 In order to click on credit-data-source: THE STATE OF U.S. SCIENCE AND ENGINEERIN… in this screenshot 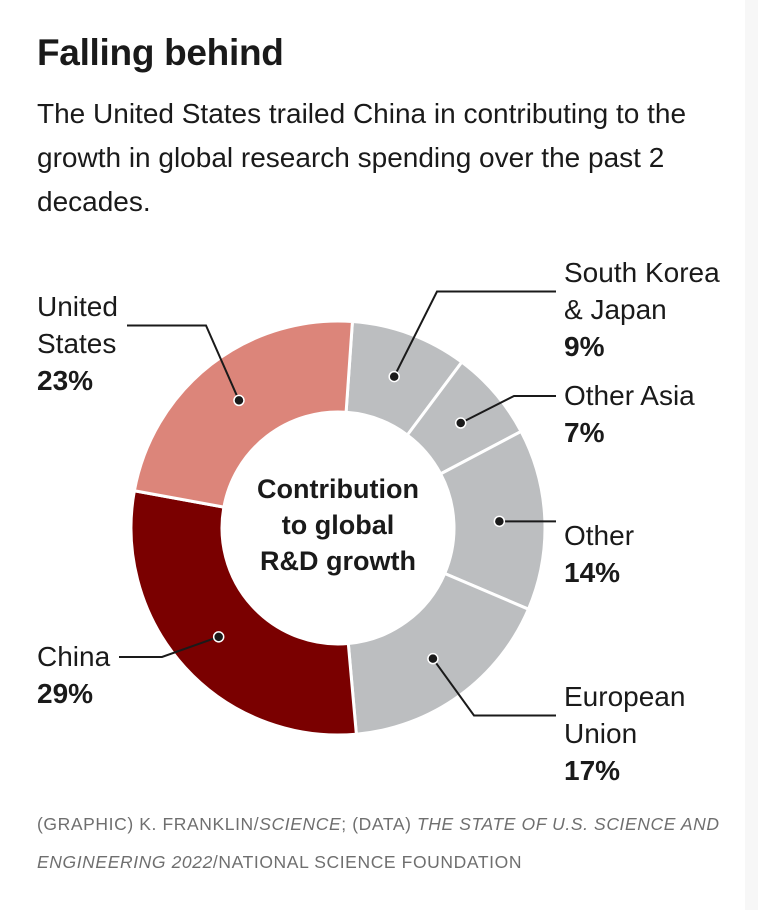, I will do `click(378, 843)`.